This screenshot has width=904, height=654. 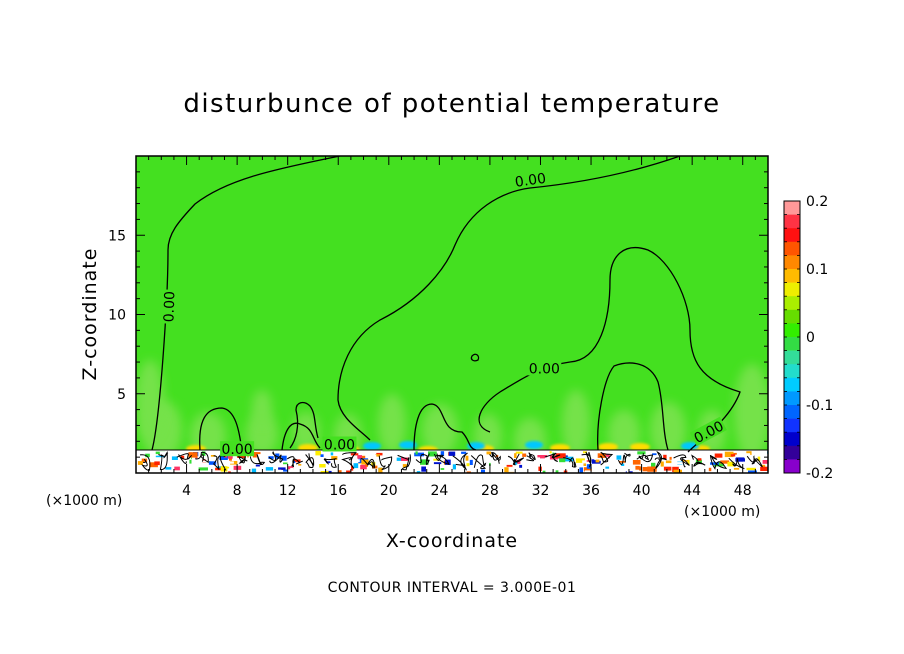 I want to click on x-tick-label: 40, so click(x=642, y=491).